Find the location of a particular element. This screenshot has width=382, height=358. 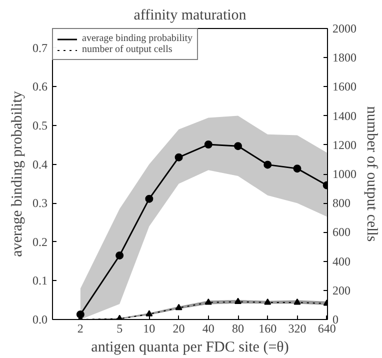

x-tick-label: 5 is located at coordinates (119, 329).